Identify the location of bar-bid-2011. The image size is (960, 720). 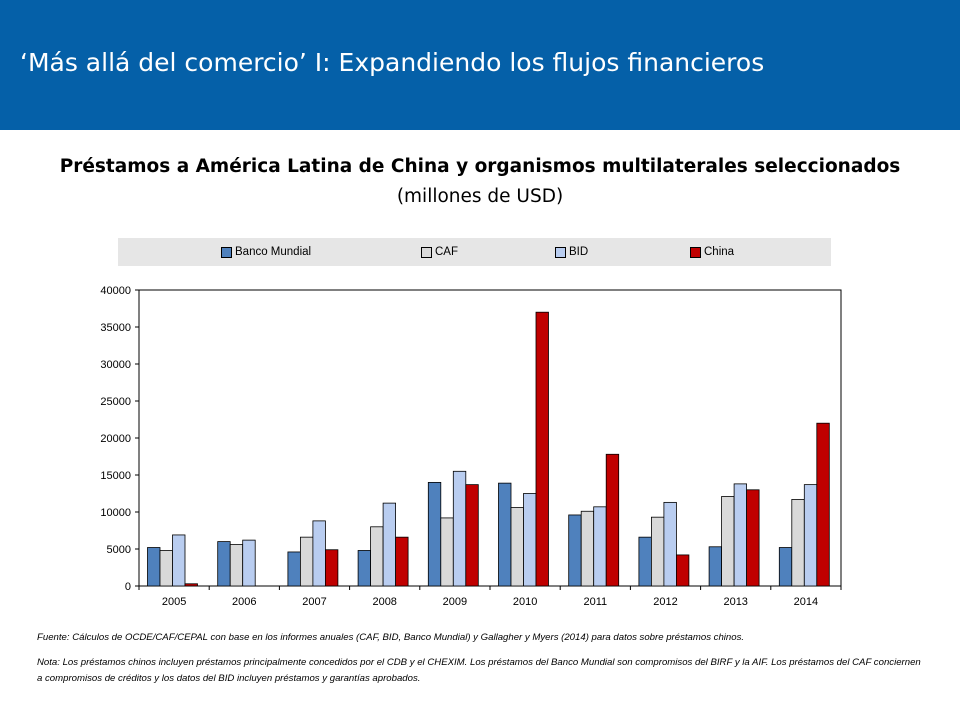
(600, 546).